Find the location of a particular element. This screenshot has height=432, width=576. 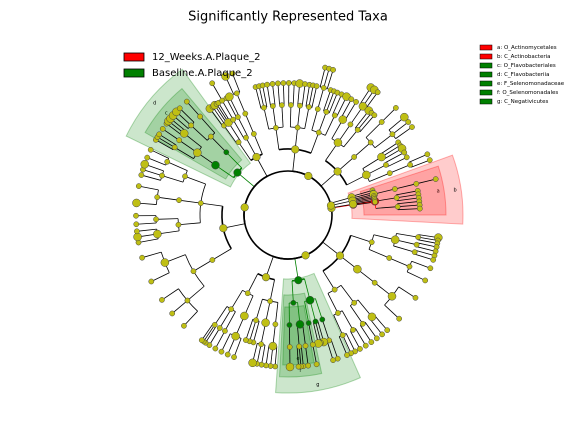

clade-letter: a is located at coordinates (438, 192).